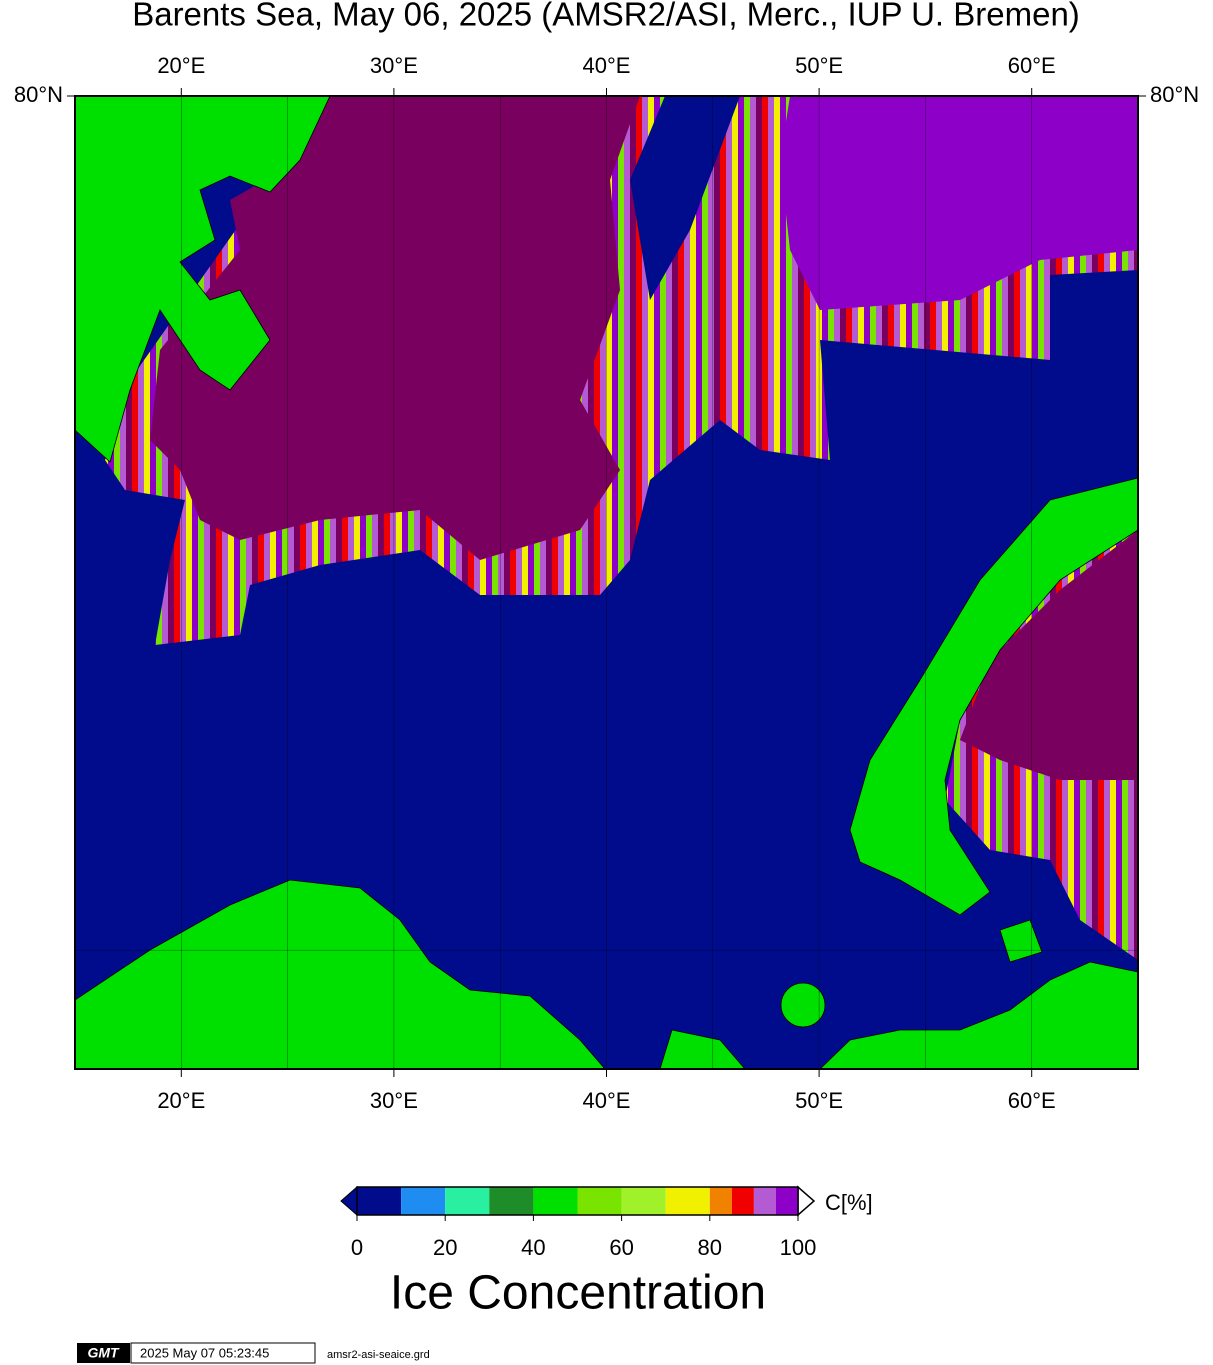  Describe the element at coordinates (710, 1247) in the screenshot. I see `colorbar-tick-label: 80` at that location.